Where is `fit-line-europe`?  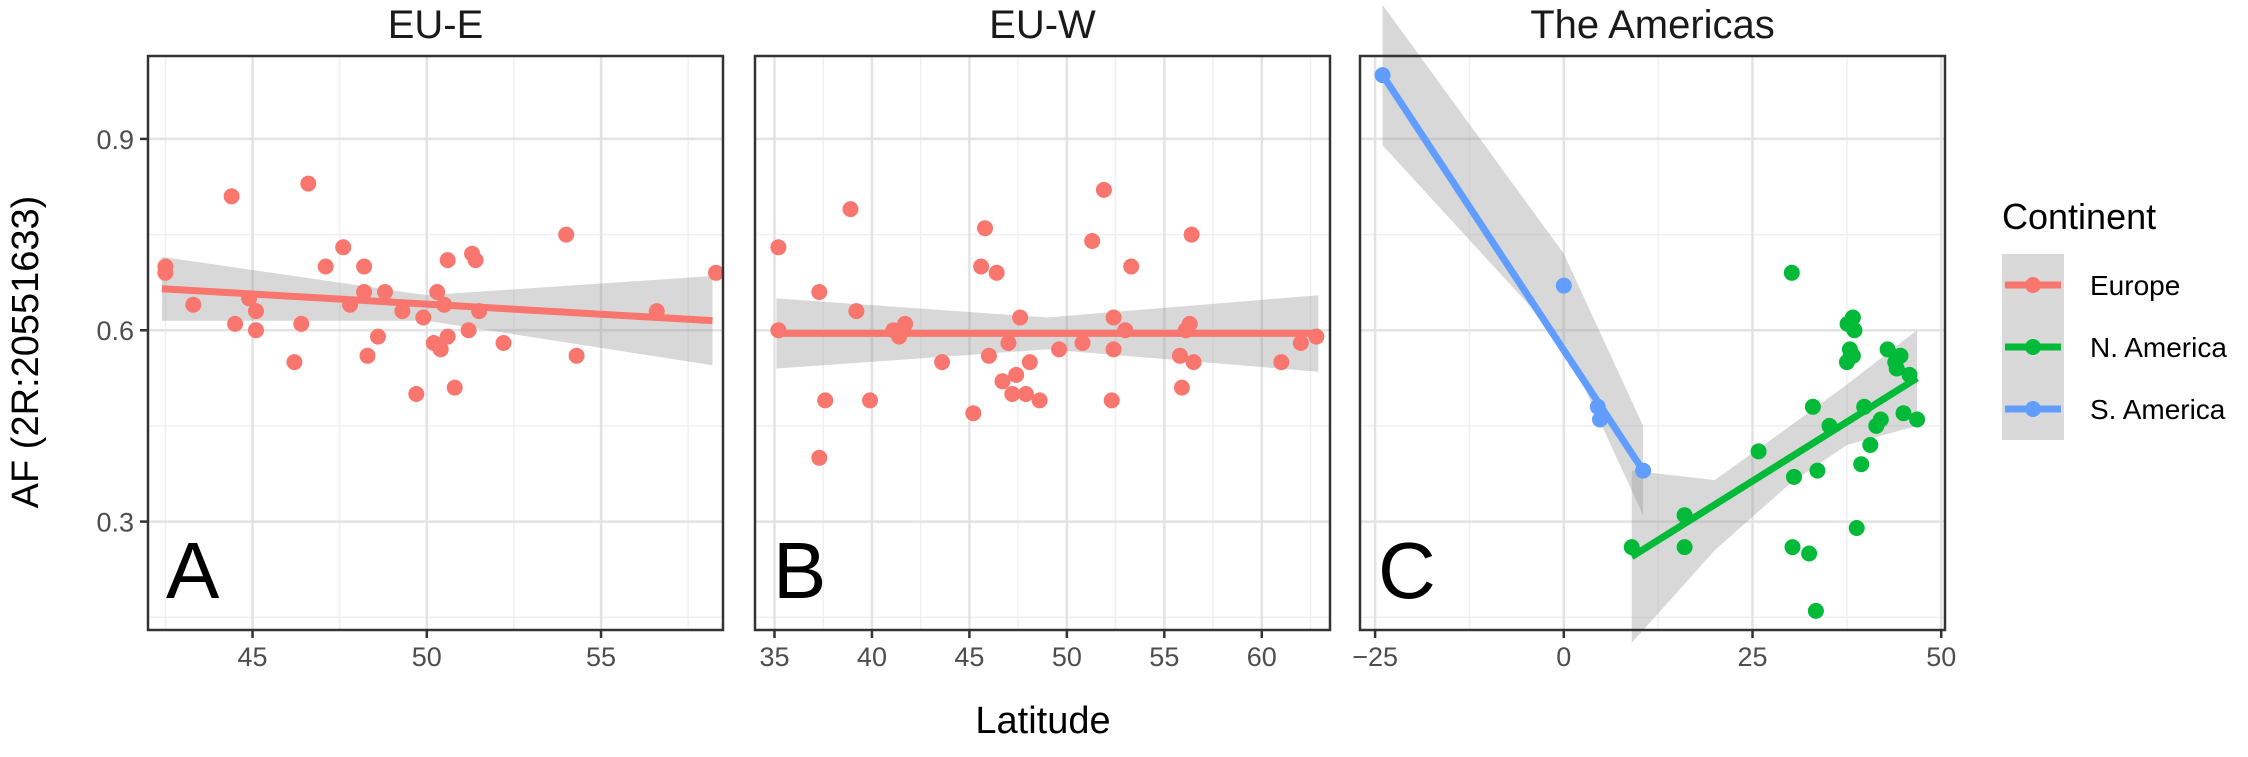
fit-line-europe is located at coordinates (437, 305).